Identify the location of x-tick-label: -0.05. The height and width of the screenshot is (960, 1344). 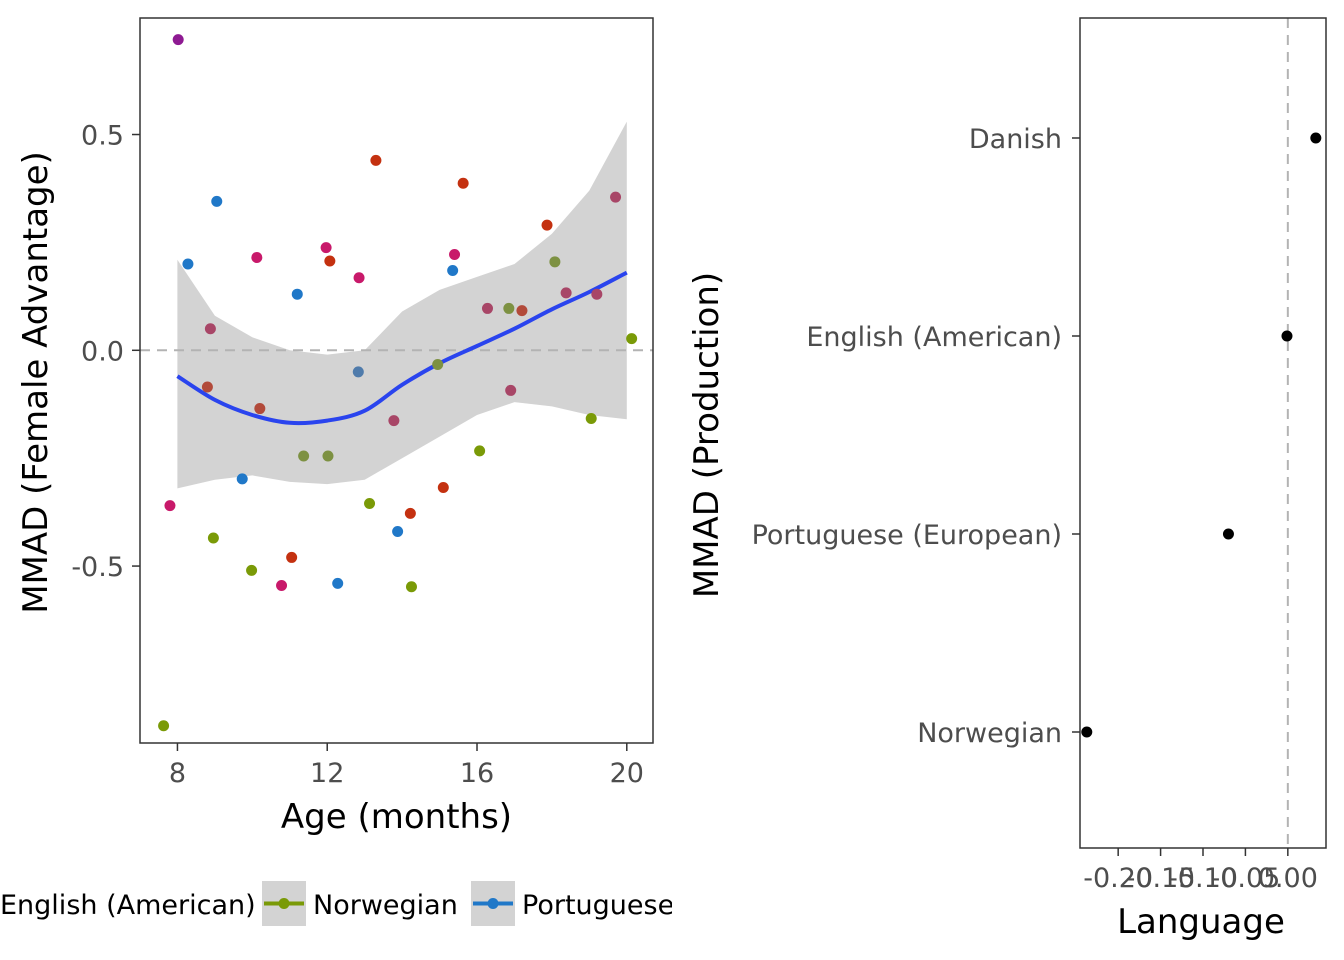
(1245, 878).